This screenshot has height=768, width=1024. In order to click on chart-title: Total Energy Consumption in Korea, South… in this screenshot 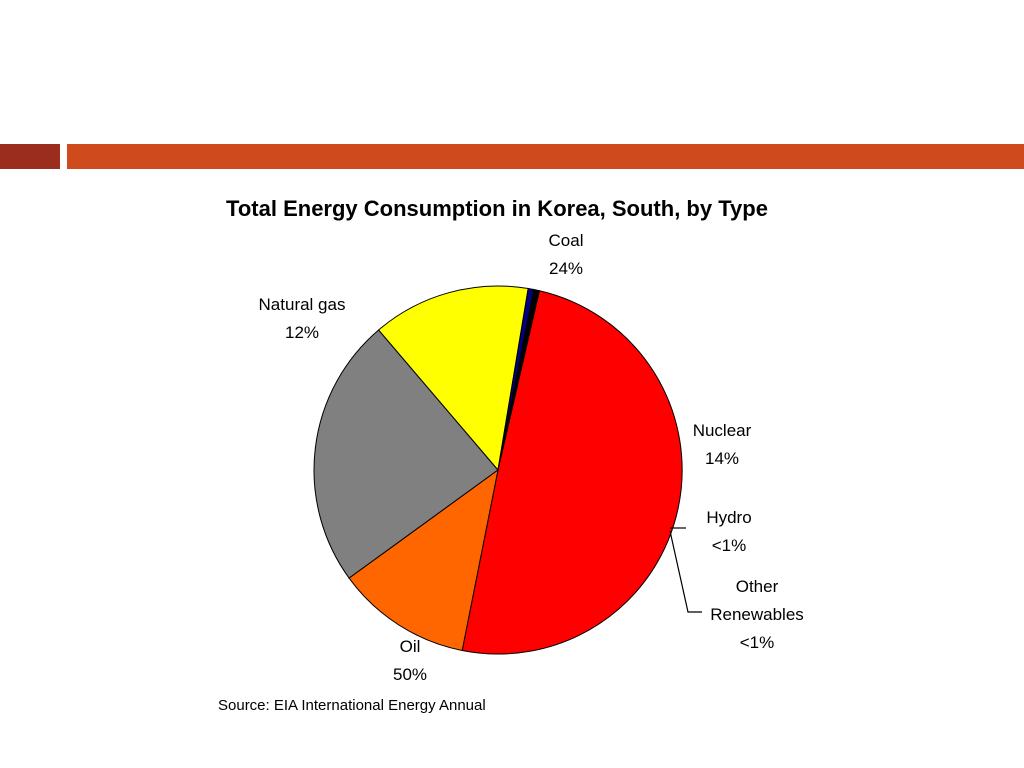, I will do `click(497, 208)`.